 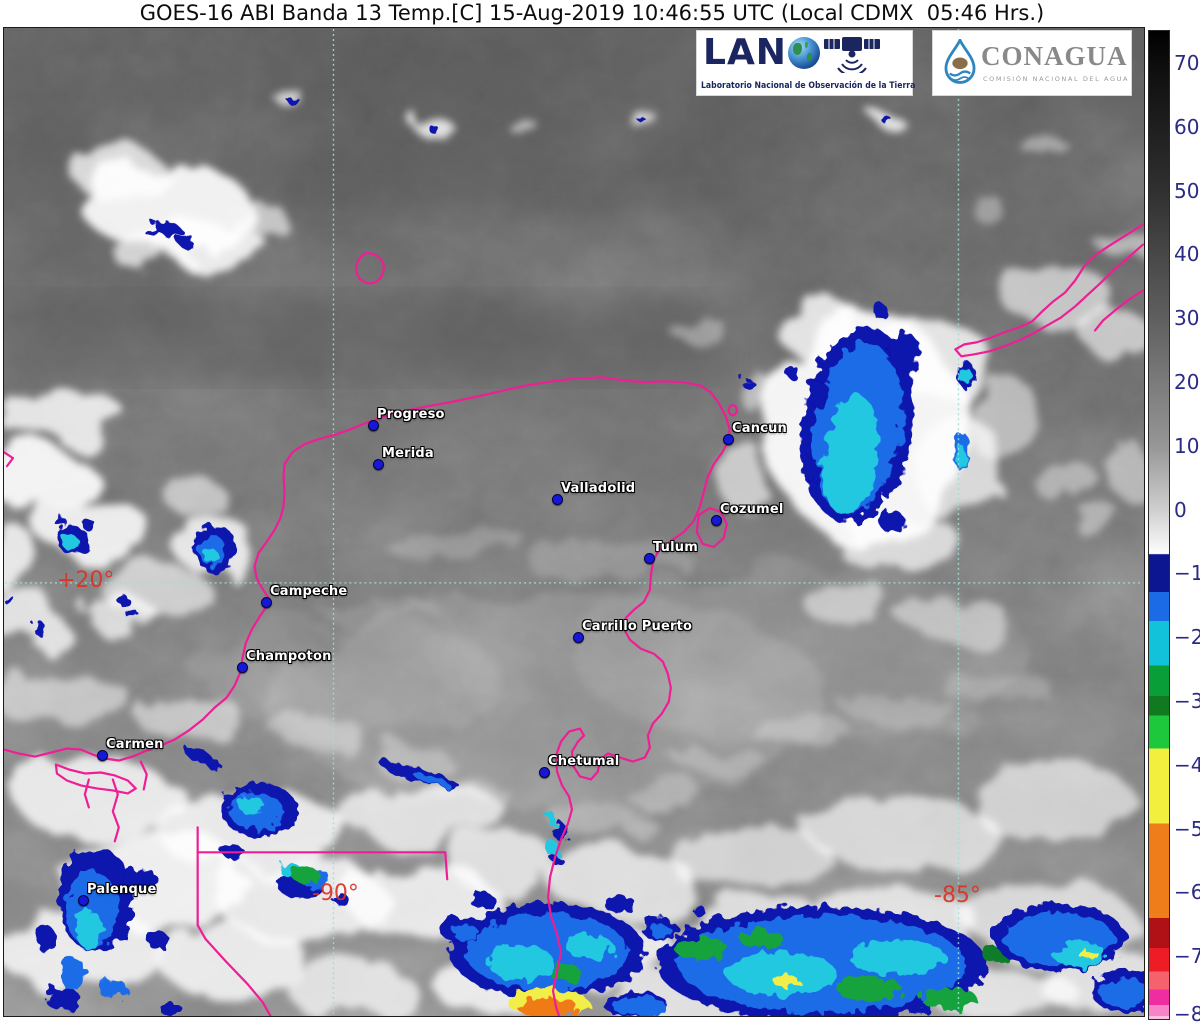 I want to click on water-drop-icon, so click(x=960, y=61).